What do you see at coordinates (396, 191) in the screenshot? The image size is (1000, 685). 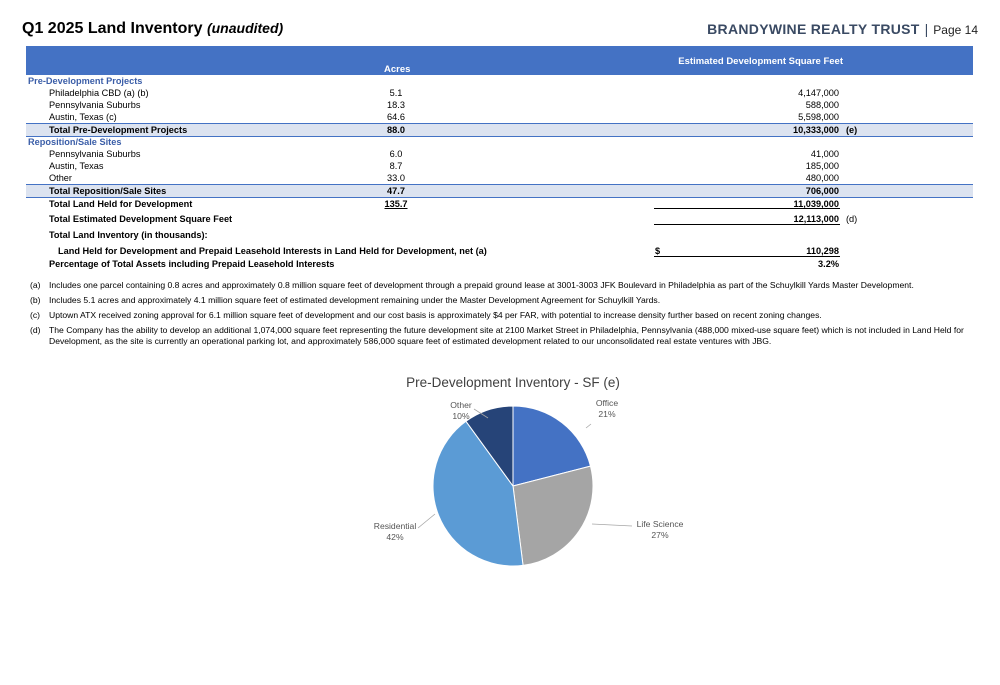 I see `total-acres: 47.7` at bounding box center [396, 191].